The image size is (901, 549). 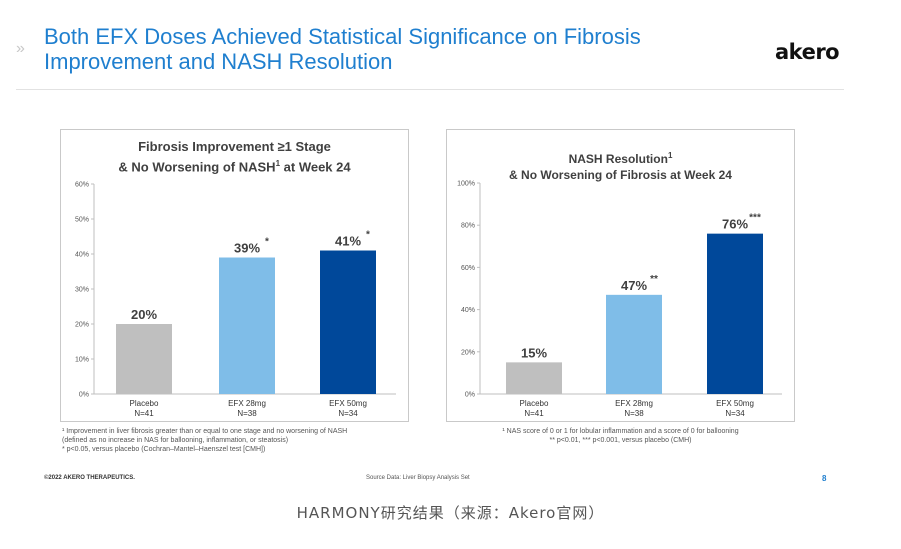 I want to click on y-tick-label: 10%, so click(x=82, y=360).